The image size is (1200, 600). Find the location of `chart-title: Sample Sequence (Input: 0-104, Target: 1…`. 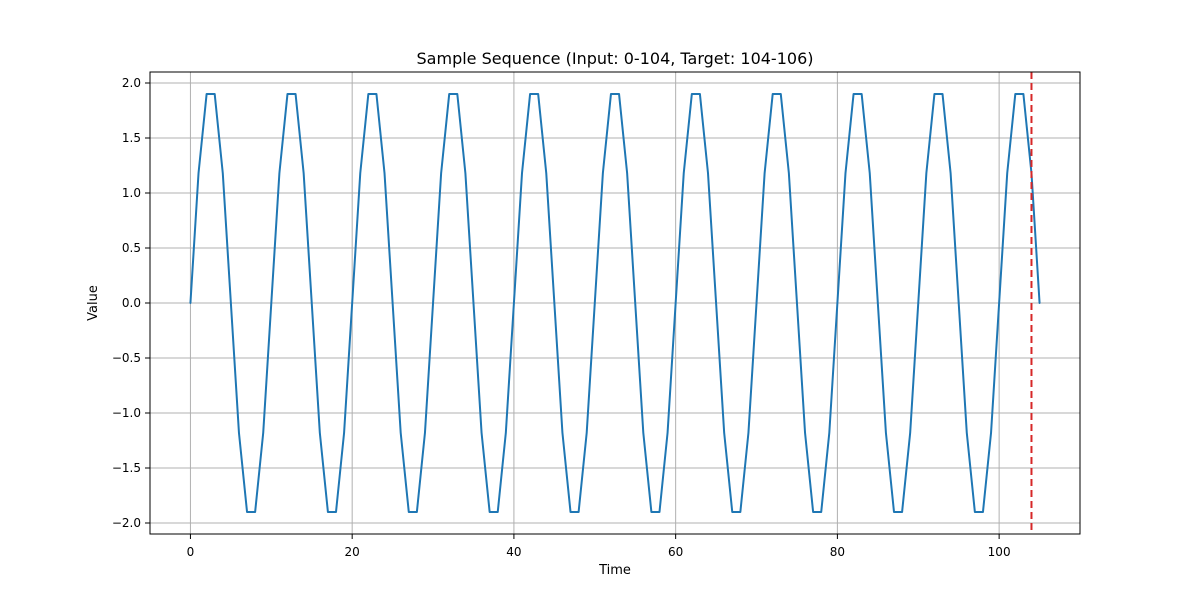

chart-title: Sample Sequence (Input: 0-104, Target: 1… is located at coordinates (615, 58).